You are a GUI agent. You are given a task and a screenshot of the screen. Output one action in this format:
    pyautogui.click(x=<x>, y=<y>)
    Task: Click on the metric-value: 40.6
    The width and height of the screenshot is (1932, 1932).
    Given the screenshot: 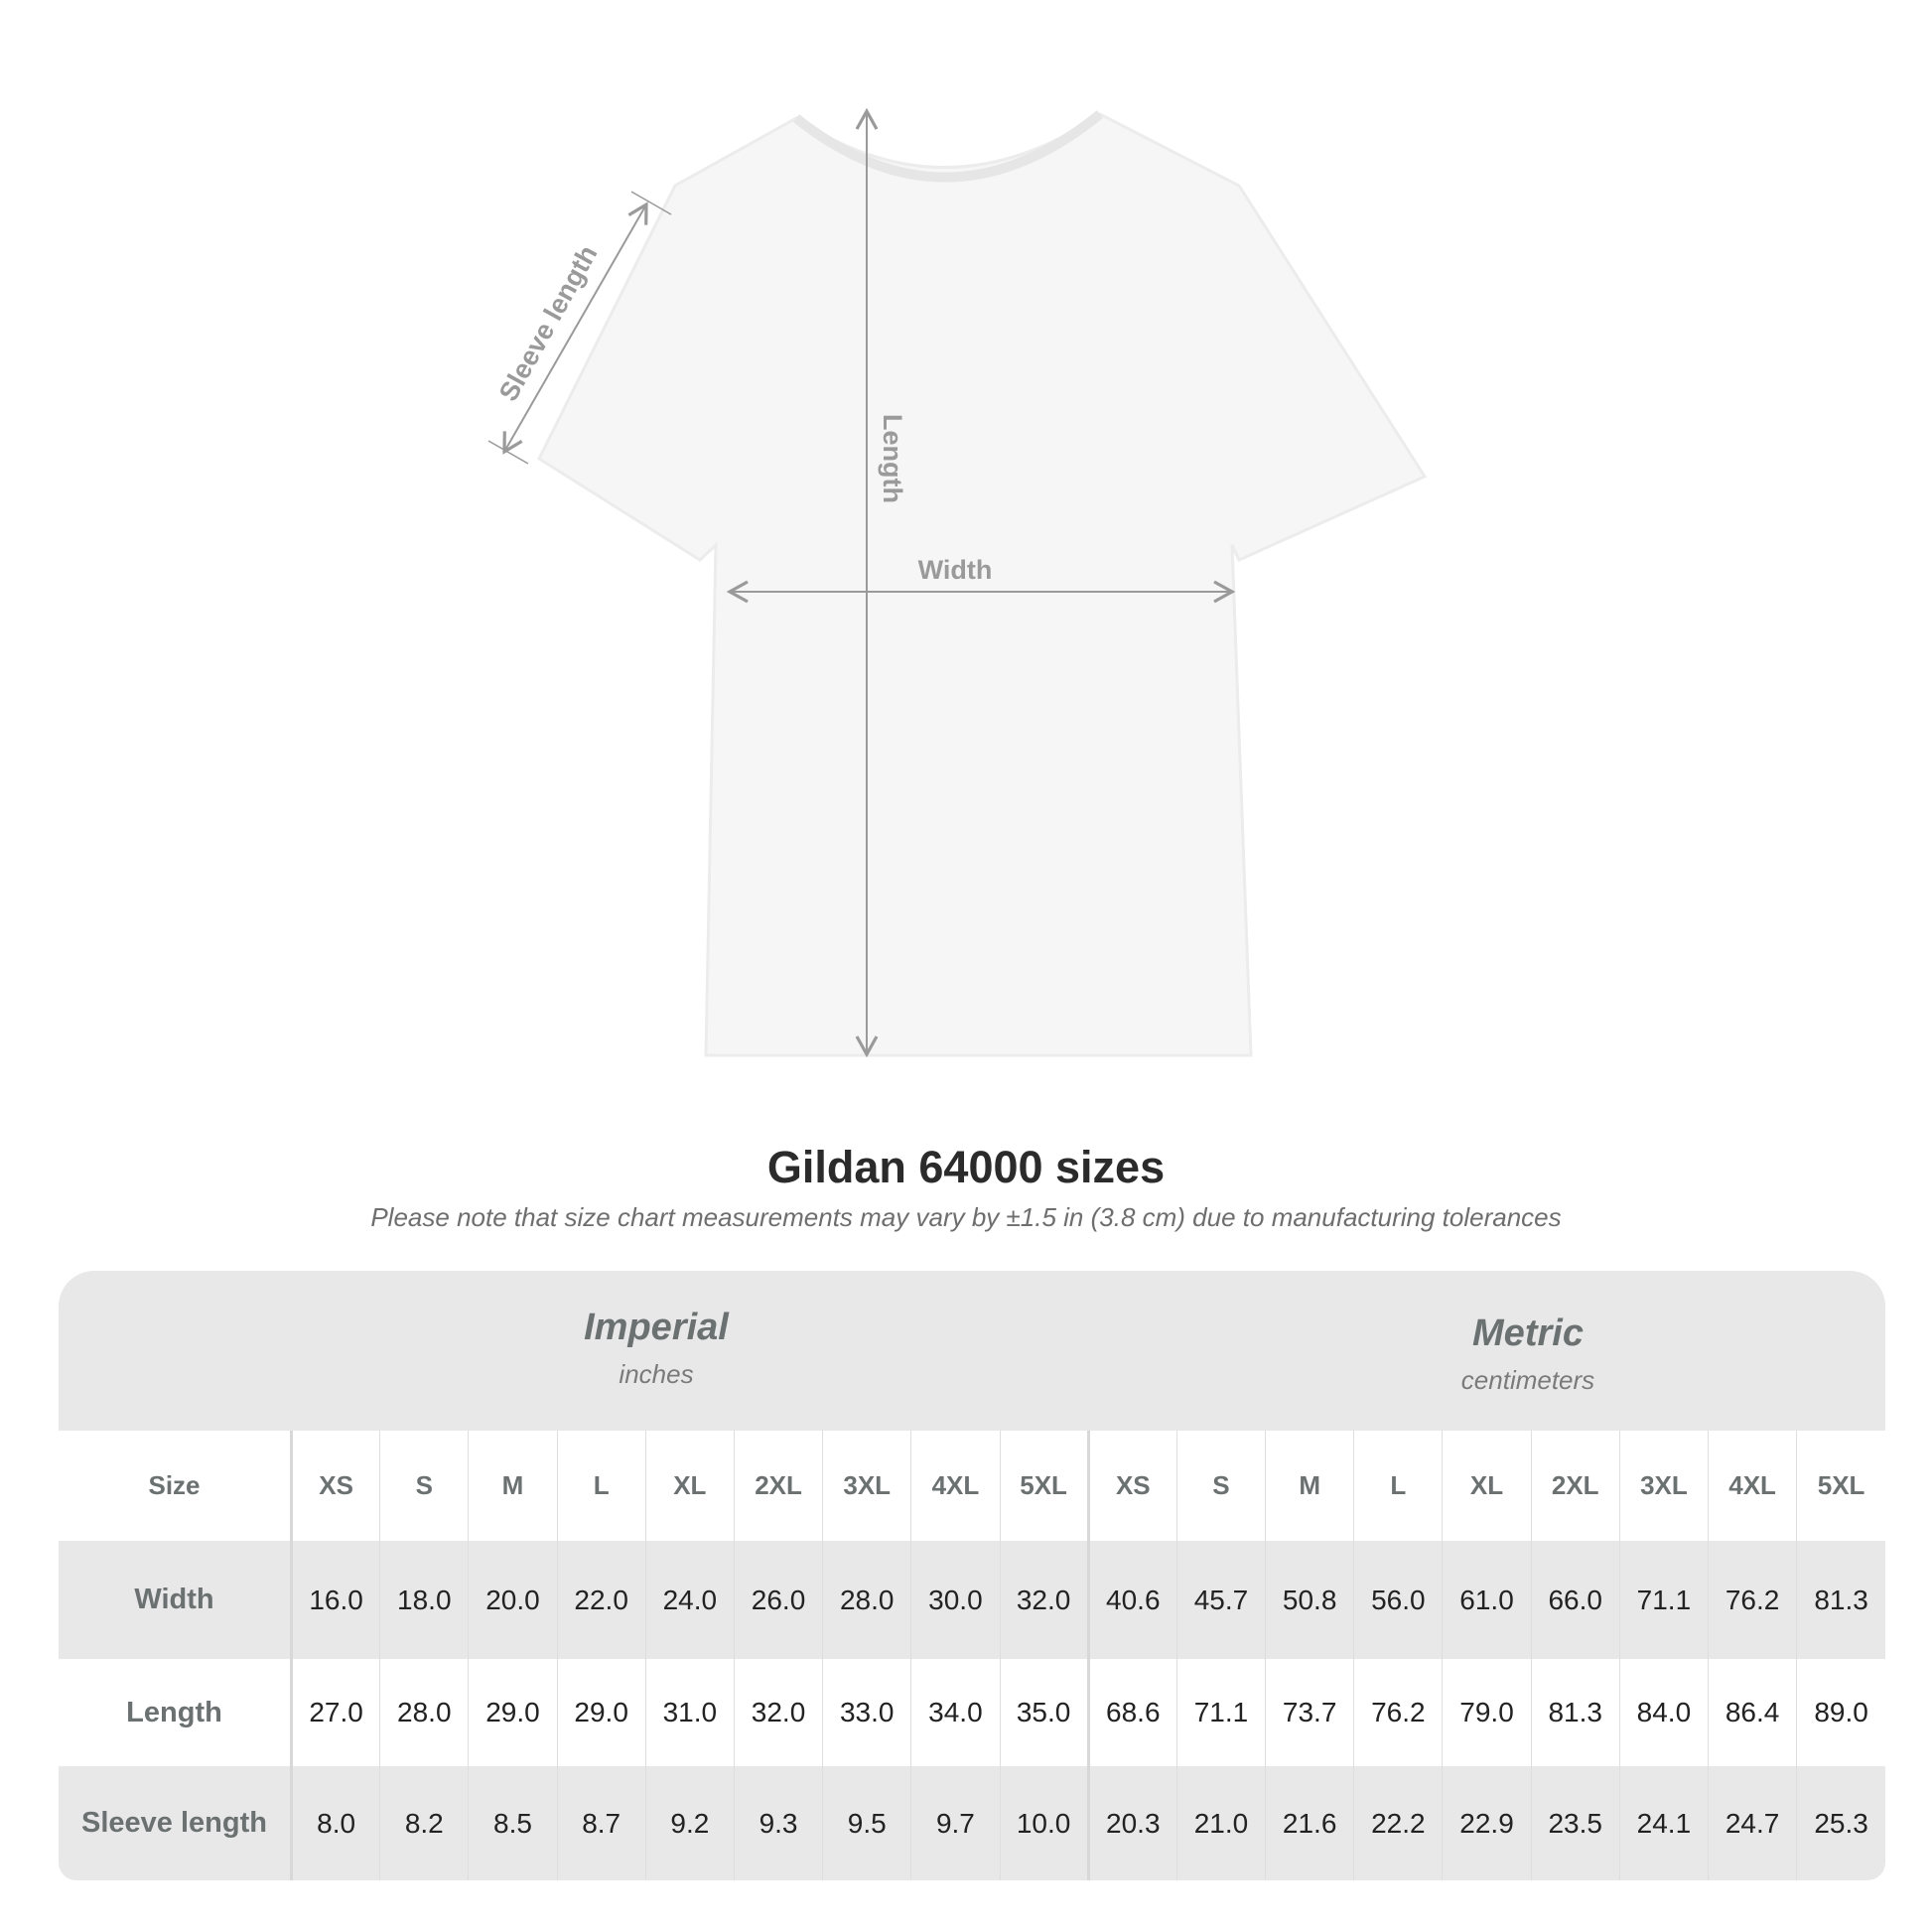 What is the action you would take?
    pyautogui.click(x=1132, y=1600)
    